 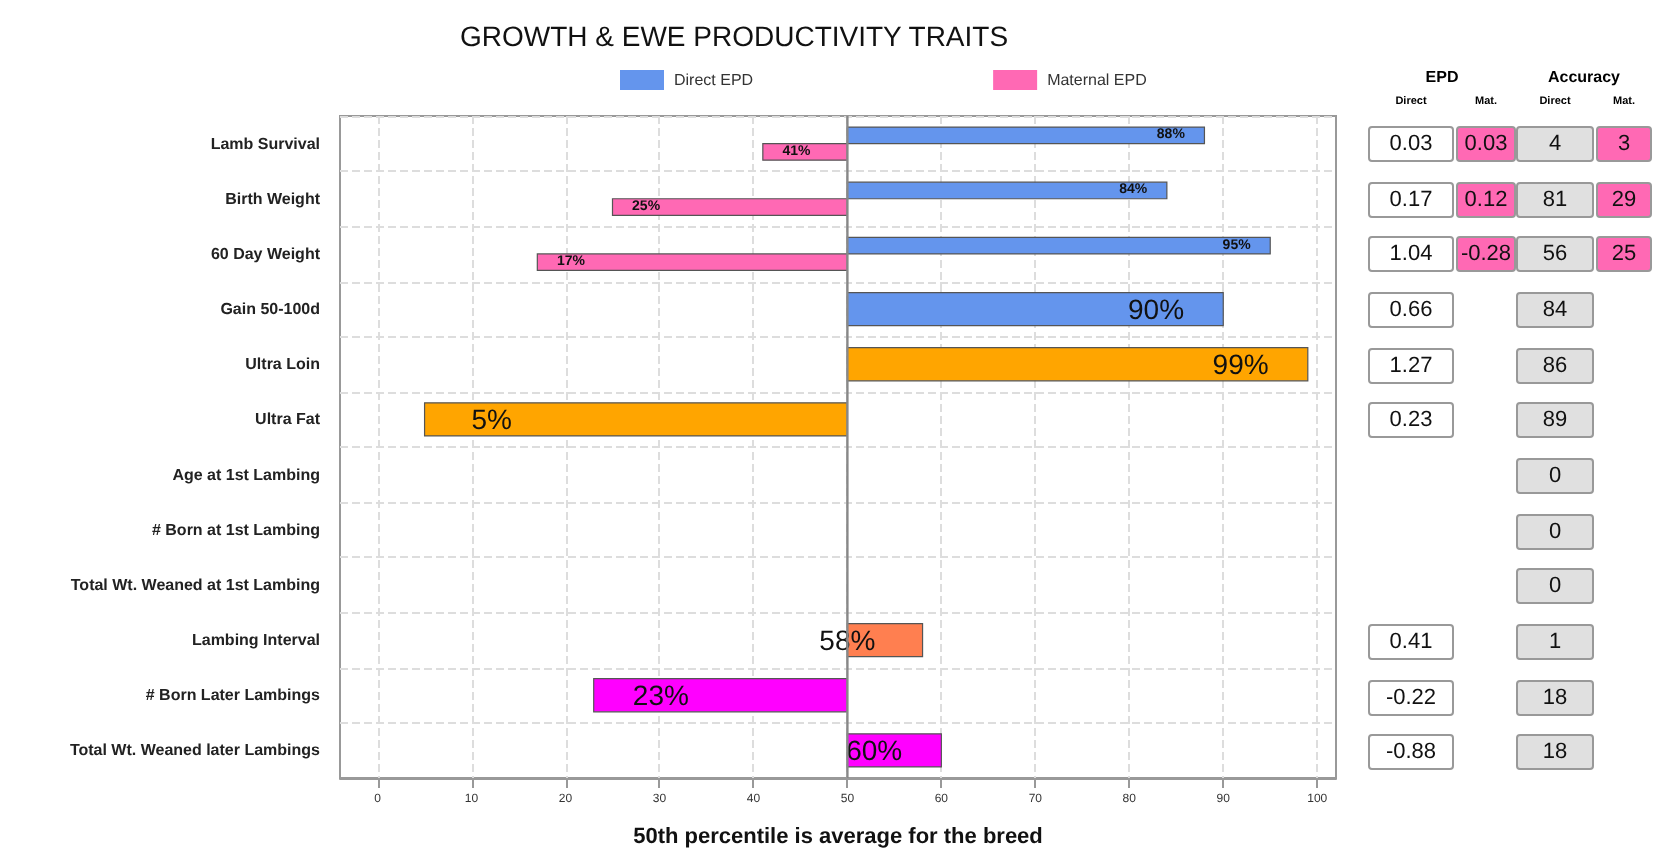 I want to click on y-tick-label: Lambing Interval, so click(x=255, y=640).